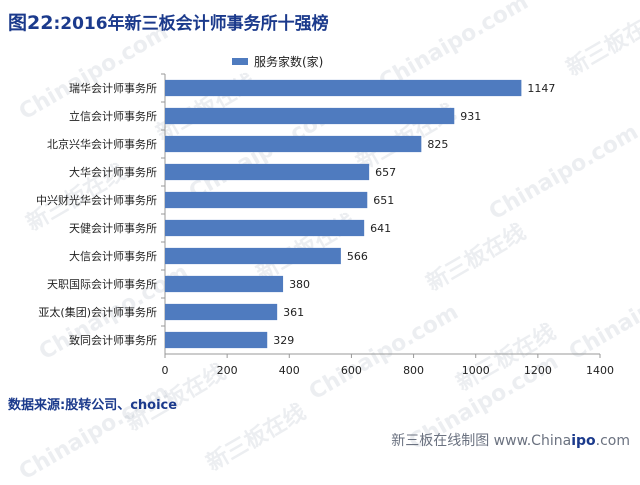 This screenshot has height=485, width=640. What do you see at coordinates (113, 228) in the screenshot?
I see `category-label: 天健会计师事务所` at bounding box center [113, 228].